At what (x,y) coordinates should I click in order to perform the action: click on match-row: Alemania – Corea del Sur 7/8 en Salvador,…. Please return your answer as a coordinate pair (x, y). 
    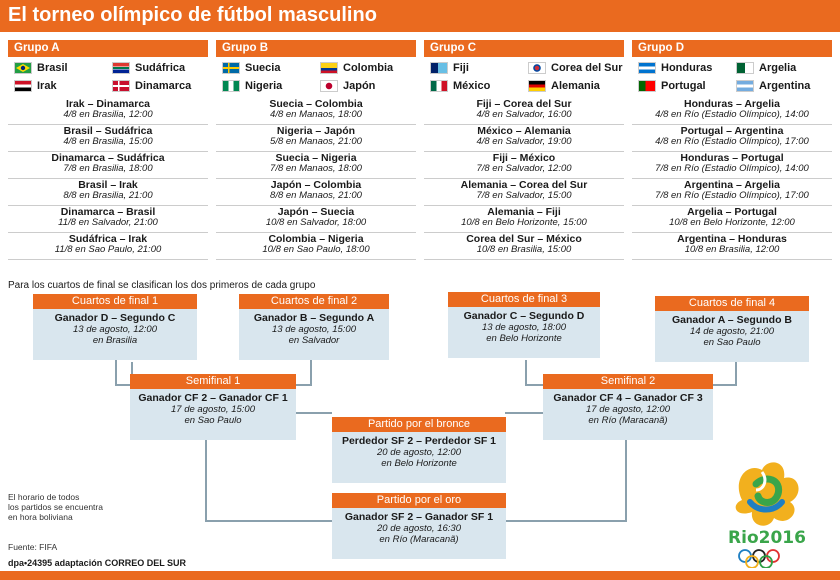
    Looking at the image, I should click on (524, 192).